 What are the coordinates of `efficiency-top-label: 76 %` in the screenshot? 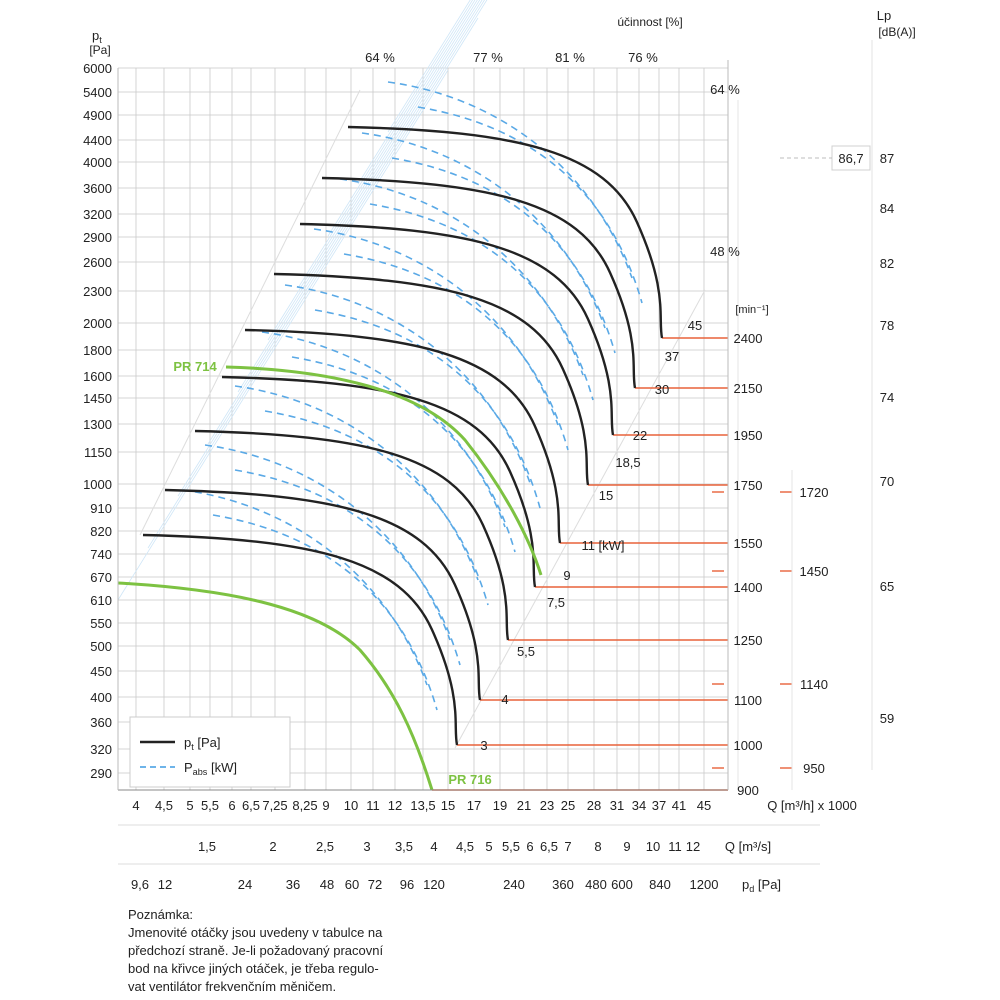 It's located at (643, 57).